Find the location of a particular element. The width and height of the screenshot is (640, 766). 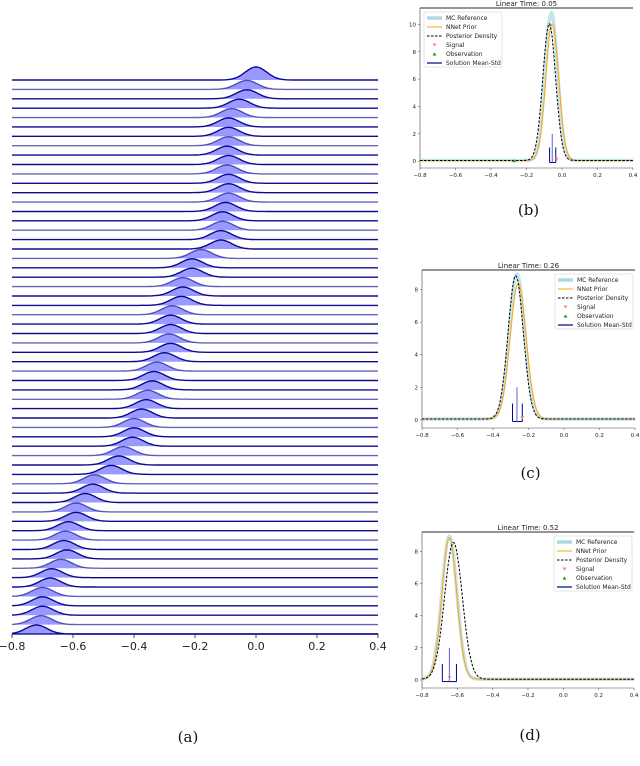

series-posterior-density is located at coordinates (528, 347).